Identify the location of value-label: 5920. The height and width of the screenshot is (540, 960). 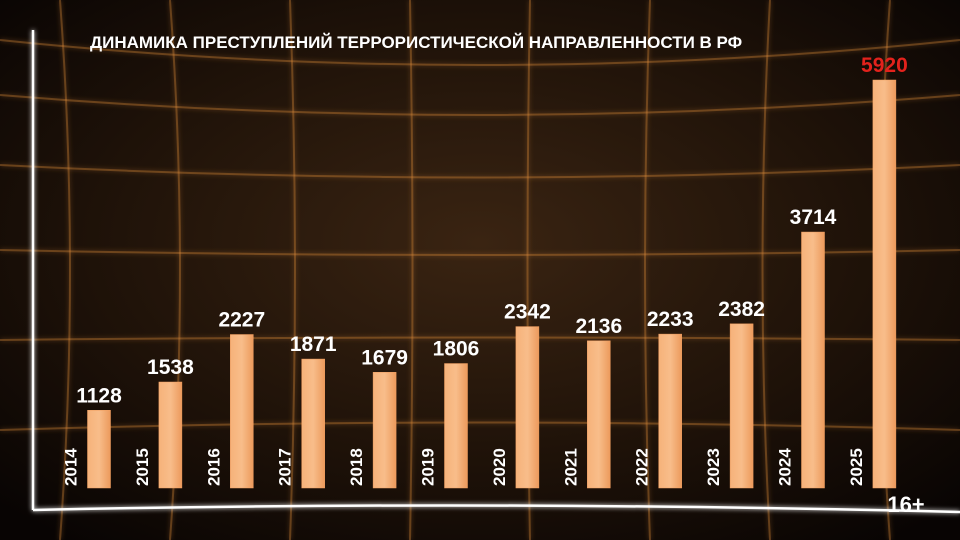
(884, 65).